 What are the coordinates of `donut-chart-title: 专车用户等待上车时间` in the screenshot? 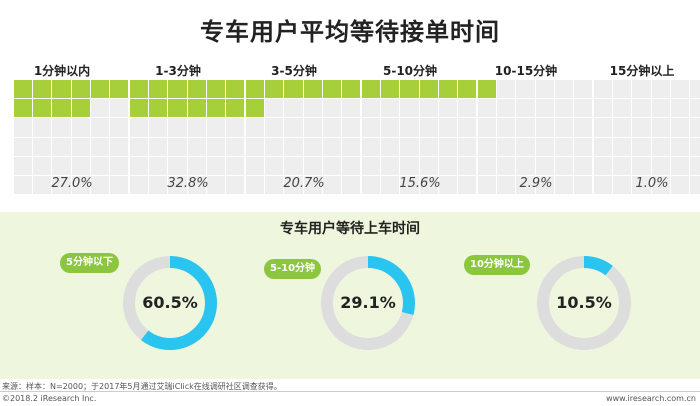 It's located at (350, 229).